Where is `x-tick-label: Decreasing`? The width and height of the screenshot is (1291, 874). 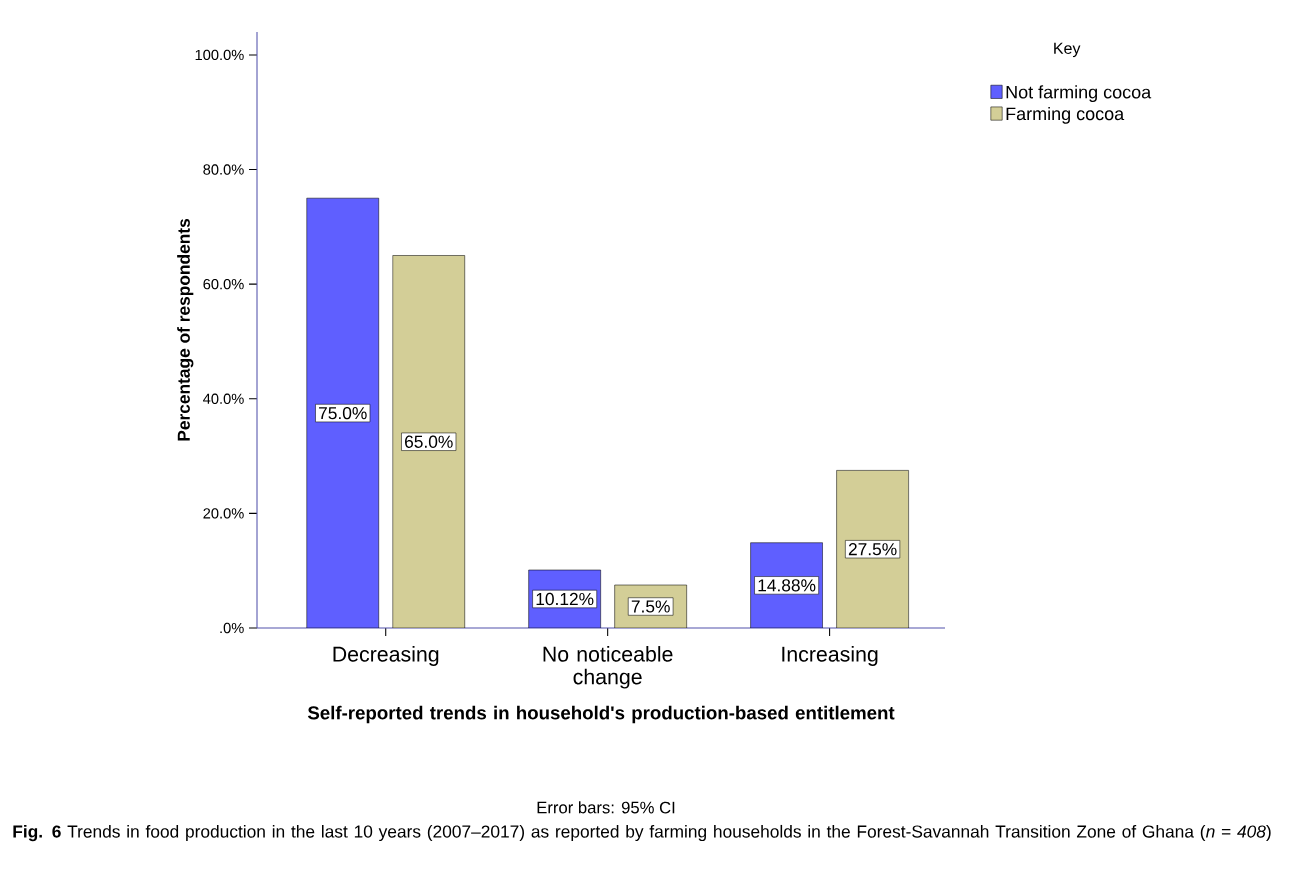 x-tick-label: Decreasing is located at coordinates (386, 656).